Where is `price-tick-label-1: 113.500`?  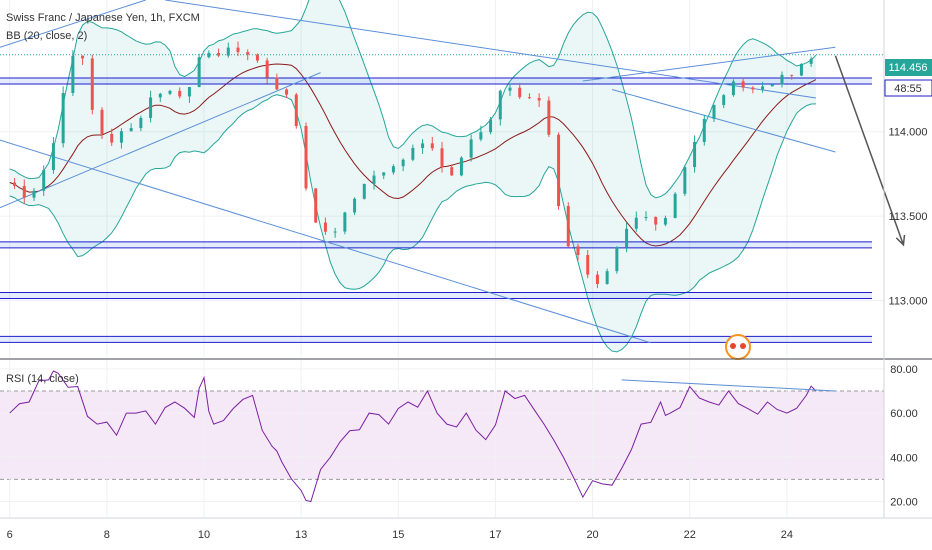 price-tick-label-1: 113.500 is located at coordinates (908, 217).